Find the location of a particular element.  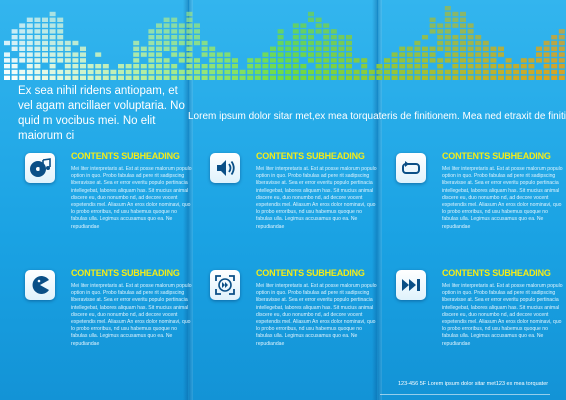

card-heading: CONTENTS SUBHEADING is located at coordinates (310, 273).